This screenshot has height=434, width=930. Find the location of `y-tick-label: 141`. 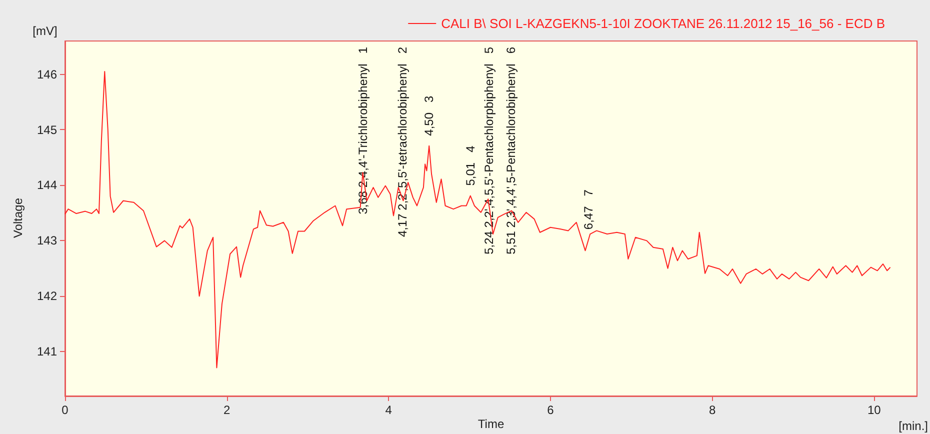

y-tick-label: 141 is located at coordinates (47, 351).